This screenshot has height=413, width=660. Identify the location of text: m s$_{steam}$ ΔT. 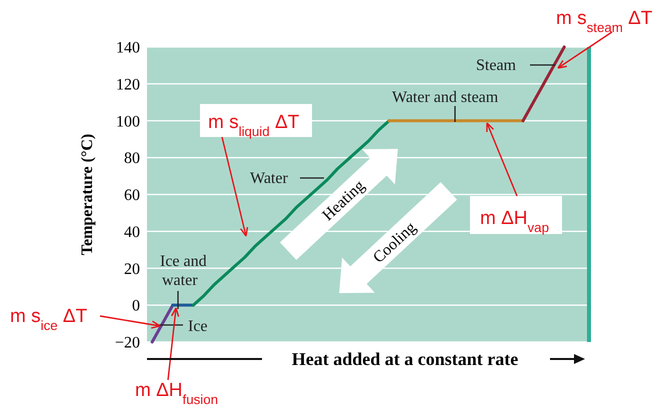
(604, 21).